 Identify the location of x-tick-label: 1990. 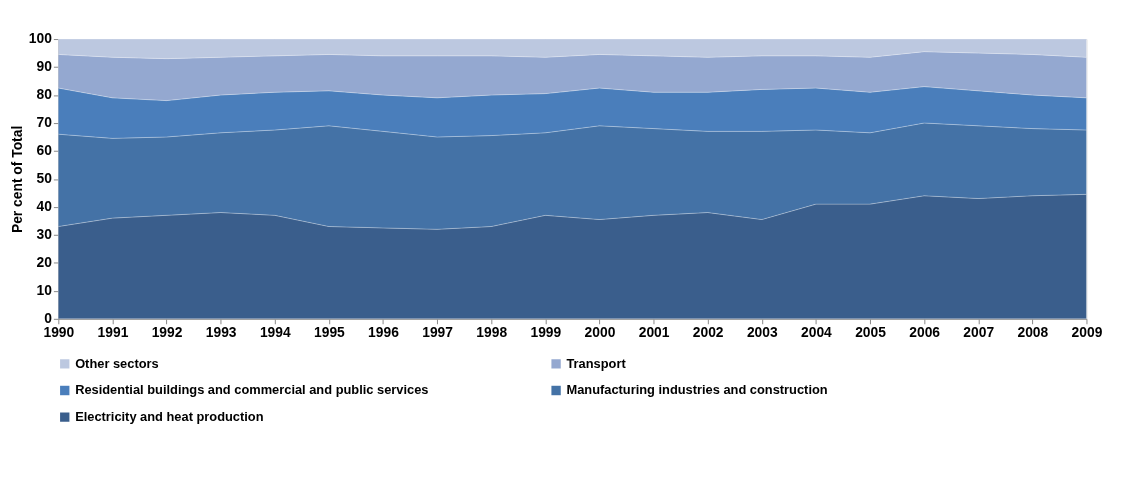
(59, 332).